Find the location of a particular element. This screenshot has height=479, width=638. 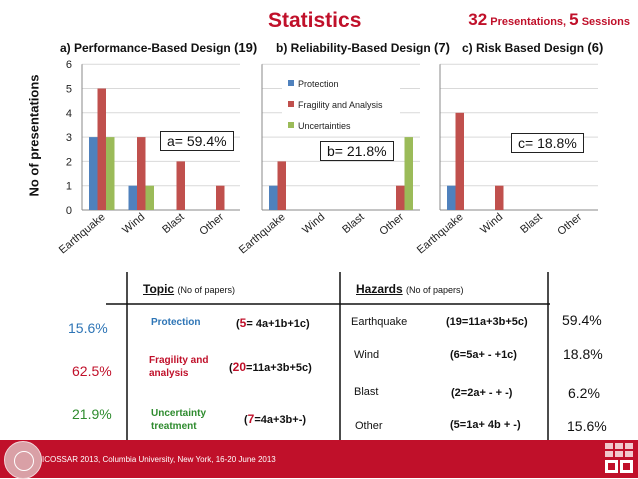

hazard-formula-wind: (6=5a+ - +1c) is located at coordinates (483, 355).